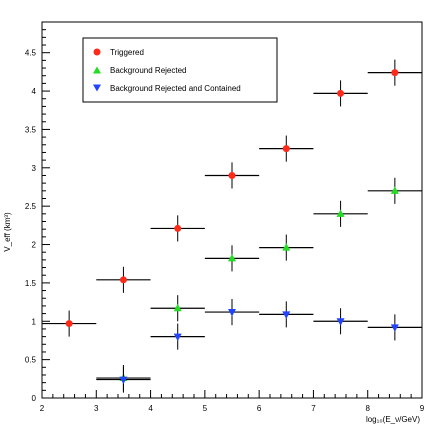 The width and height of the screenshot is (436, 429). I want to click on y-tick-label: 4, so click(34, 91).